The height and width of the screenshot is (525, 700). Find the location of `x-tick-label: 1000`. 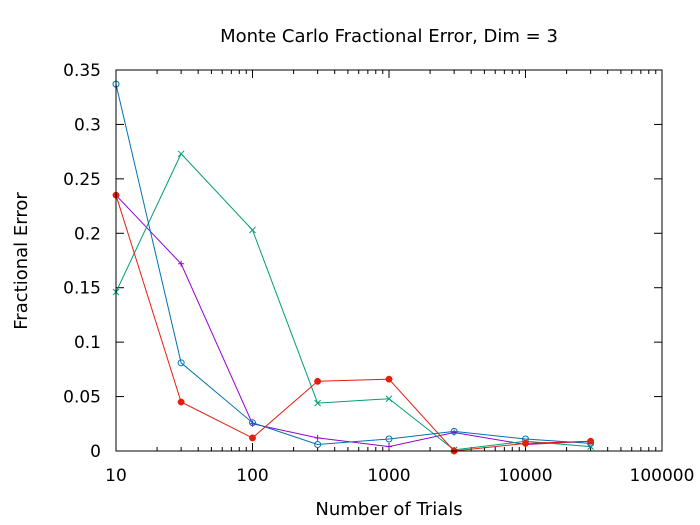

x-tick-label: 1000 is located at coordinates (388, 476).